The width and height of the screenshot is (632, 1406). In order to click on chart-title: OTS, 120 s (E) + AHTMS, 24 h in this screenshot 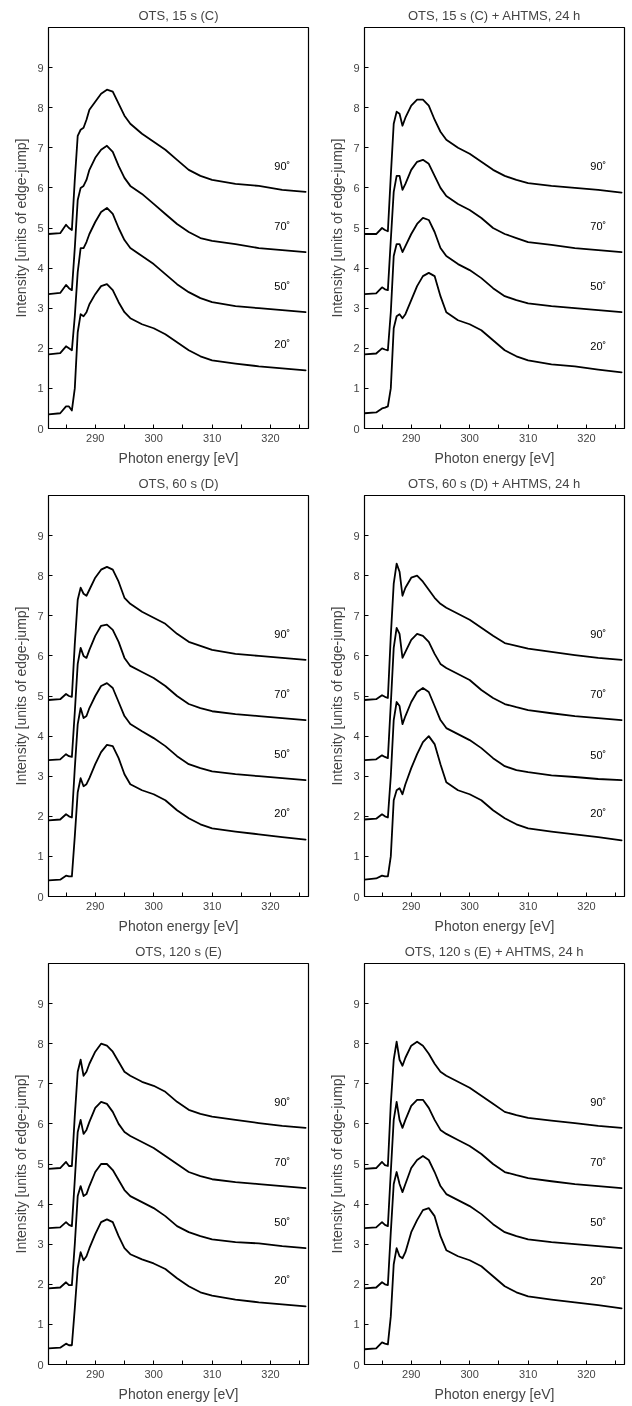, I will do `click(494, 951)`.